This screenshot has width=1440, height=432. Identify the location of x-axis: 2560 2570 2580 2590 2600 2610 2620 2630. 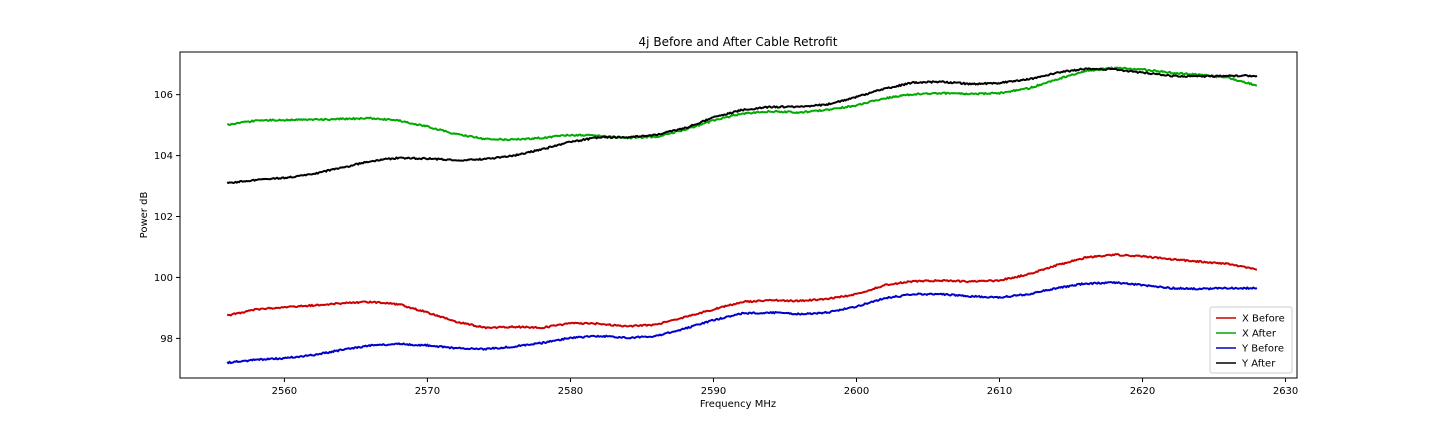
(785, 387).